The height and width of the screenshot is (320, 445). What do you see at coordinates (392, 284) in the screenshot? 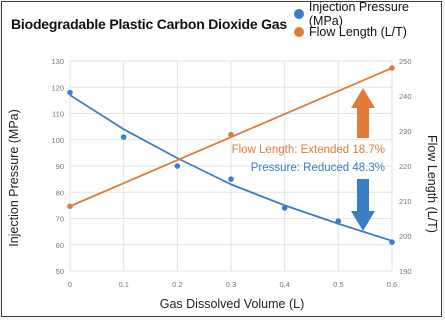
I see `x-tick-label: 0.6` at bounding box center [392, 284].